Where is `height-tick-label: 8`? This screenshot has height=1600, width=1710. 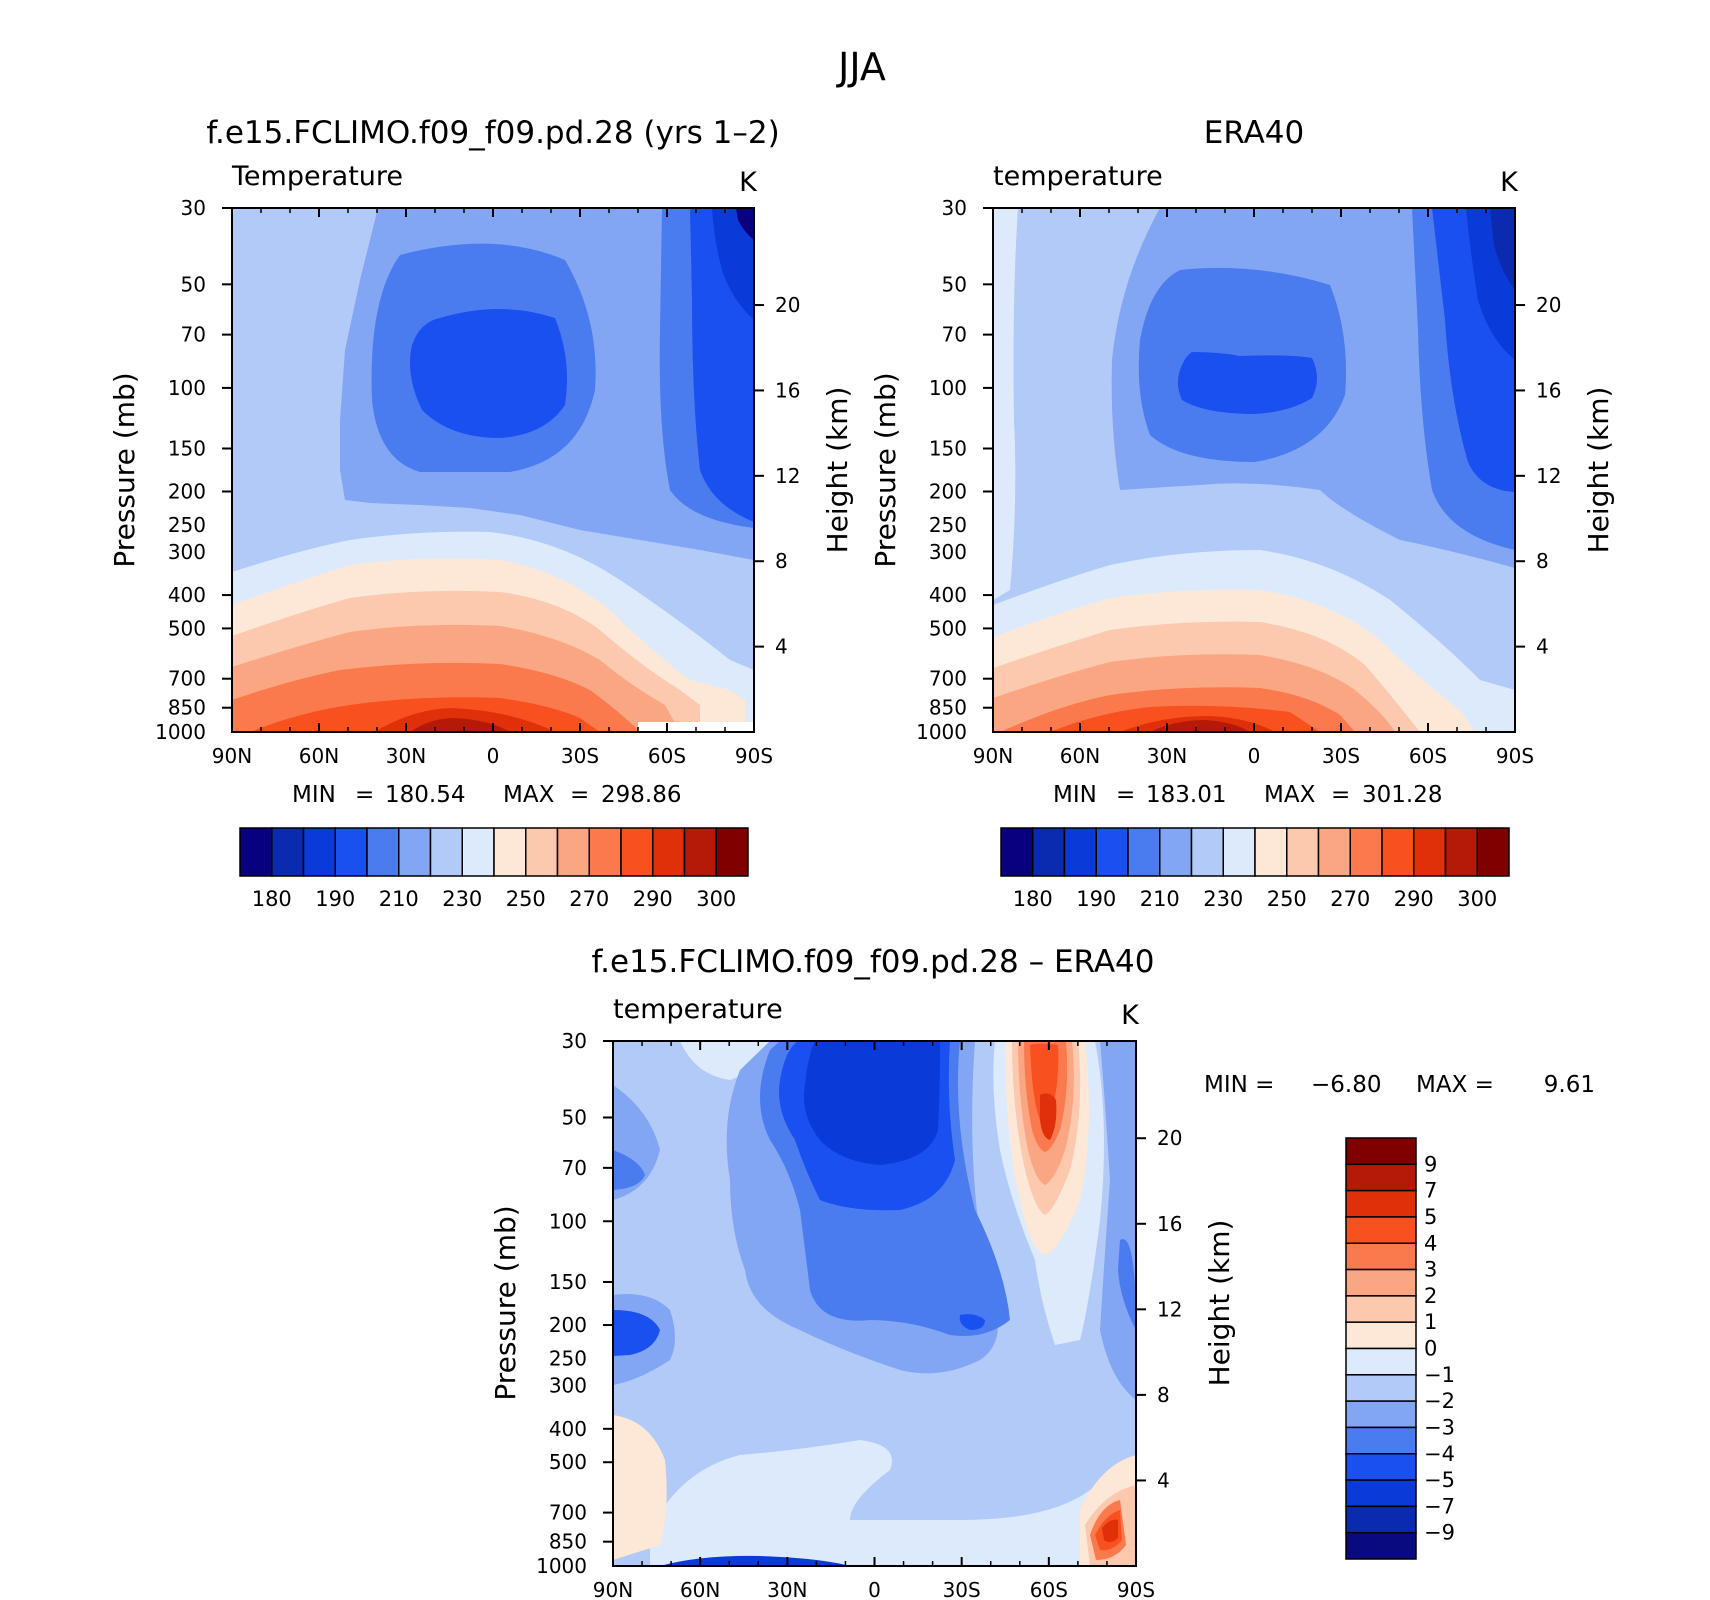 height-tick-label: 8 is located at coordinates (1542, 561).